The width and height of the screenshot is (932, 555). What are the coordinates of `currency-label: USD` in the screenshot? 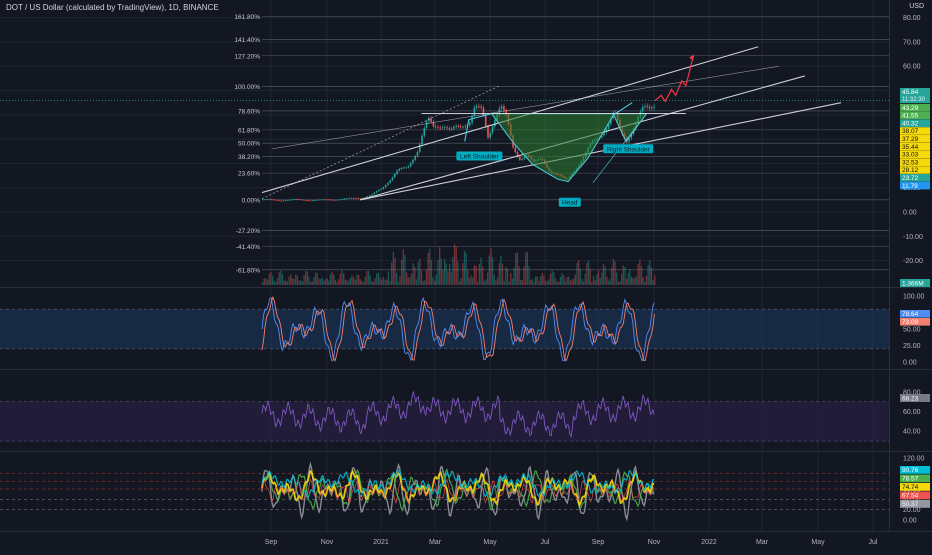 It's located at (916, 6).